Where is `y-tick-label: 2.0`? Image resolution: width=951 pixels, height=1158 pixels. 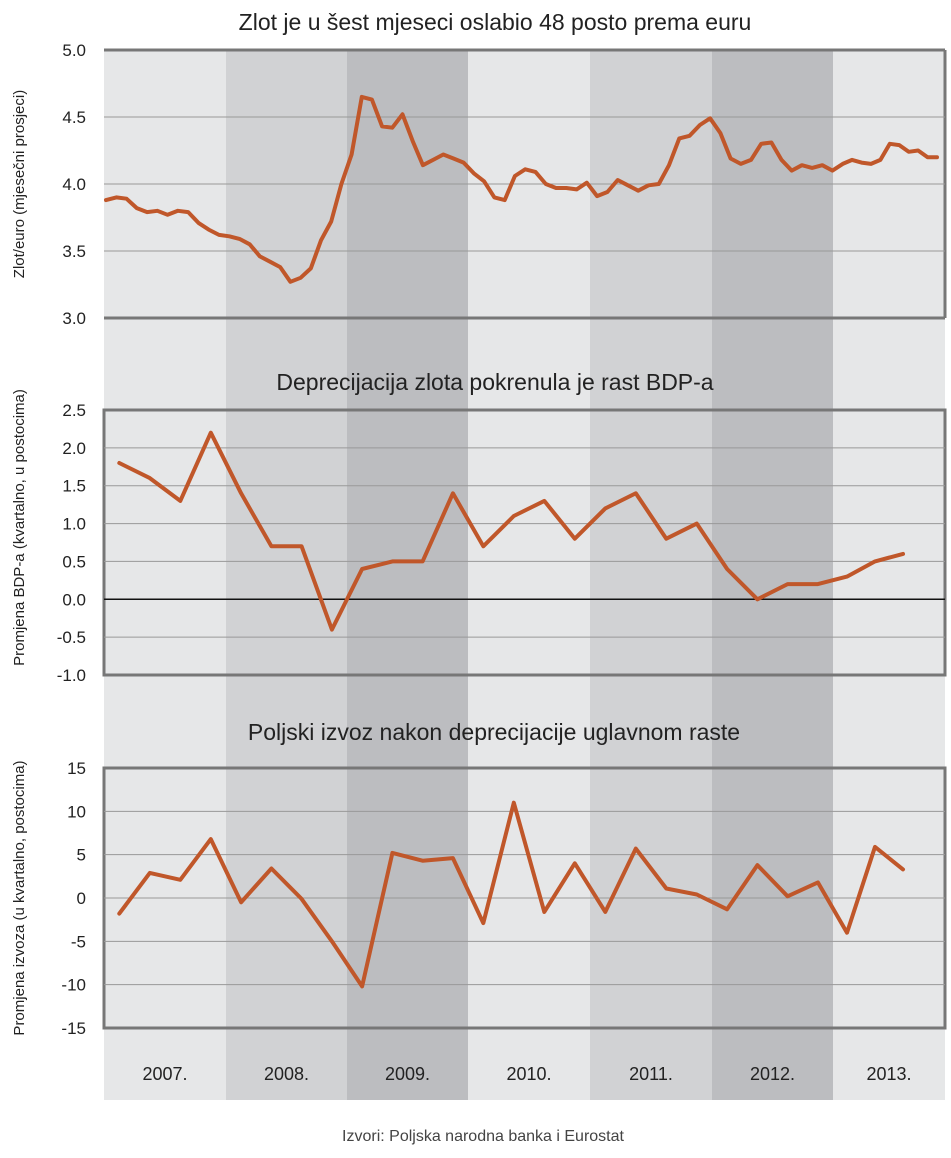
y-tick-label: 2.0 is located at coordinates (74, 448).